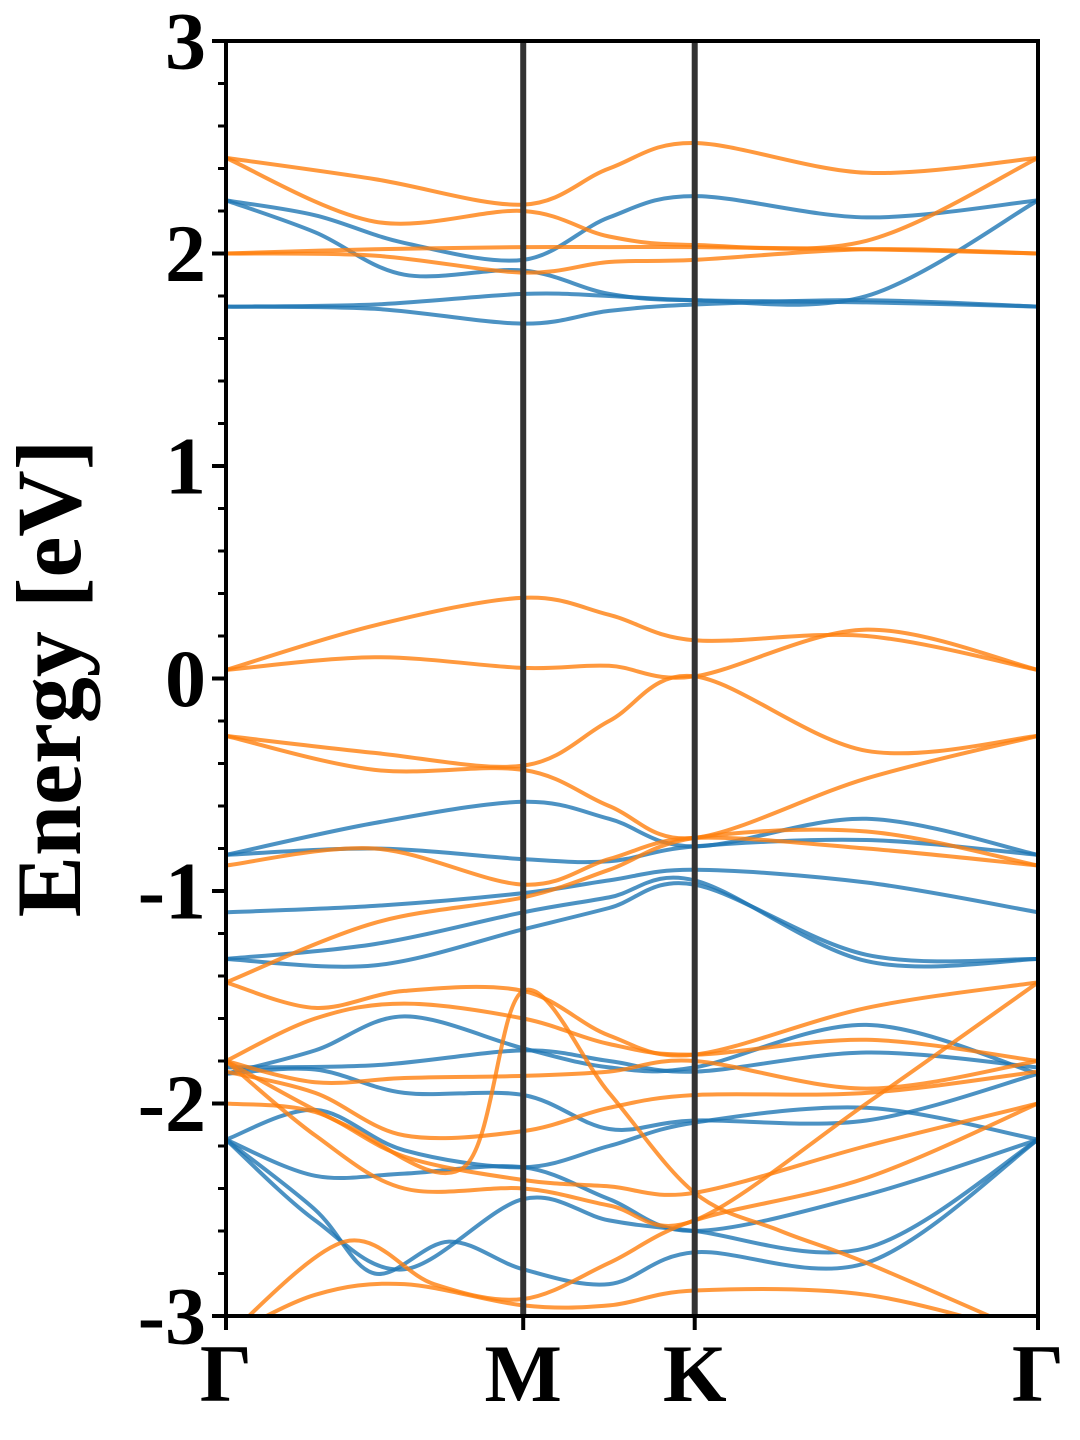  Describe the element at coordinates (50, 679) in the screenshot. I see `y-axis-label: Energy [eV]` at that location.